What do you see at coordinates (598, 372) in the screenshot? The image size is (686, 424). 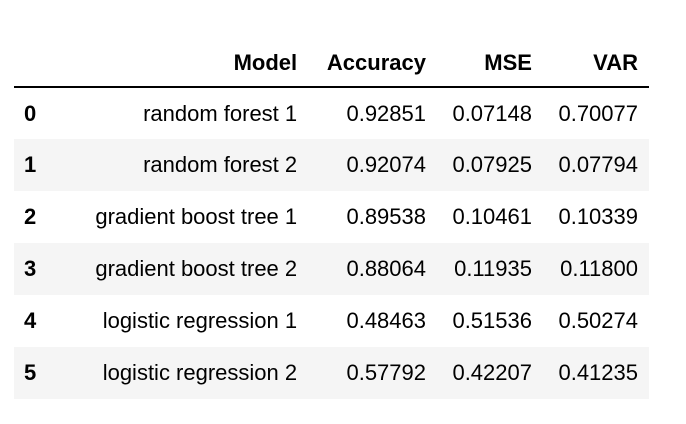 I see `var-cell: 0.41235` at bounding box center [598, 372].